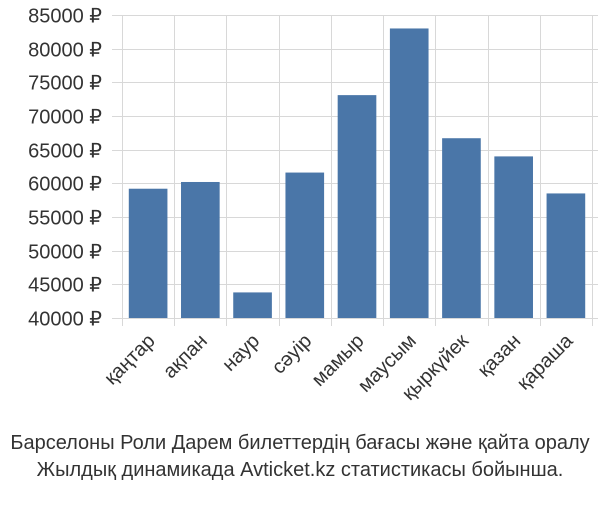 This screenshot has width=600, height=505. What do you see at coordinates (185, 356) in the screenshot?
I see `x-tick-label: ақпан` at bounding box center [185, 356].